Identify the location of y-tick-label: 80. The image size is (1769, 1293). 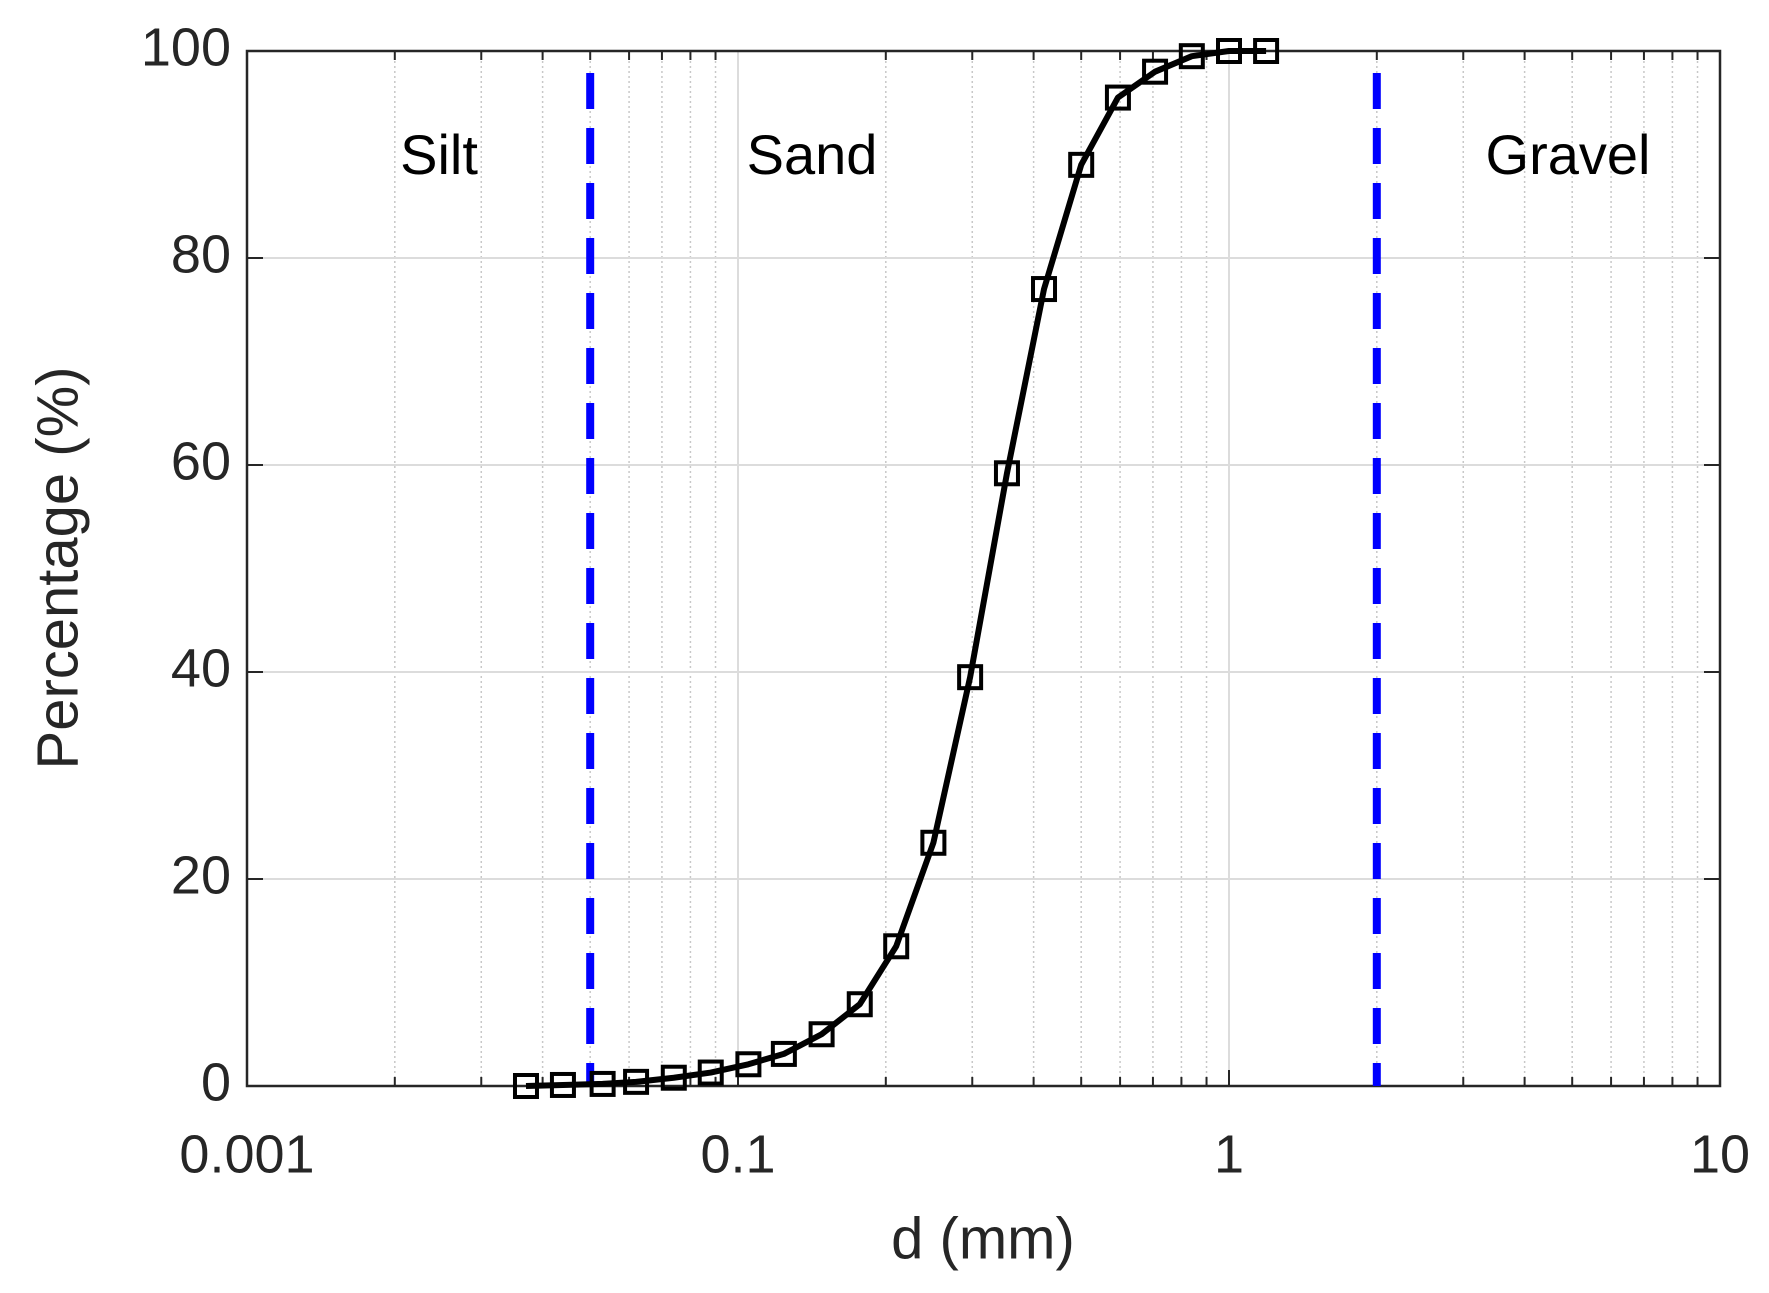
(201, 254).